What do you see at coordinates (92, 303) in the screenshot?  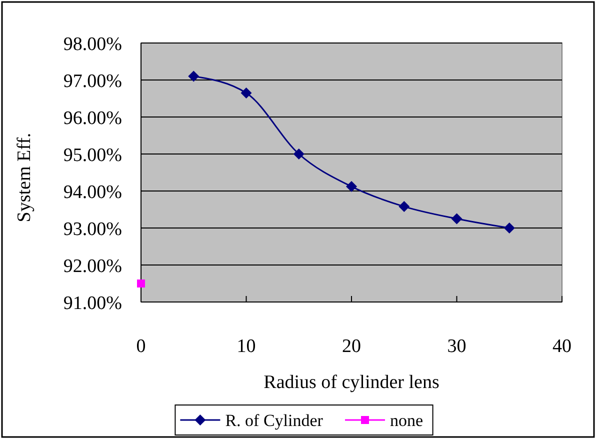 I see `y-tick-label: 91.00%` at bounding box center [92, 303].